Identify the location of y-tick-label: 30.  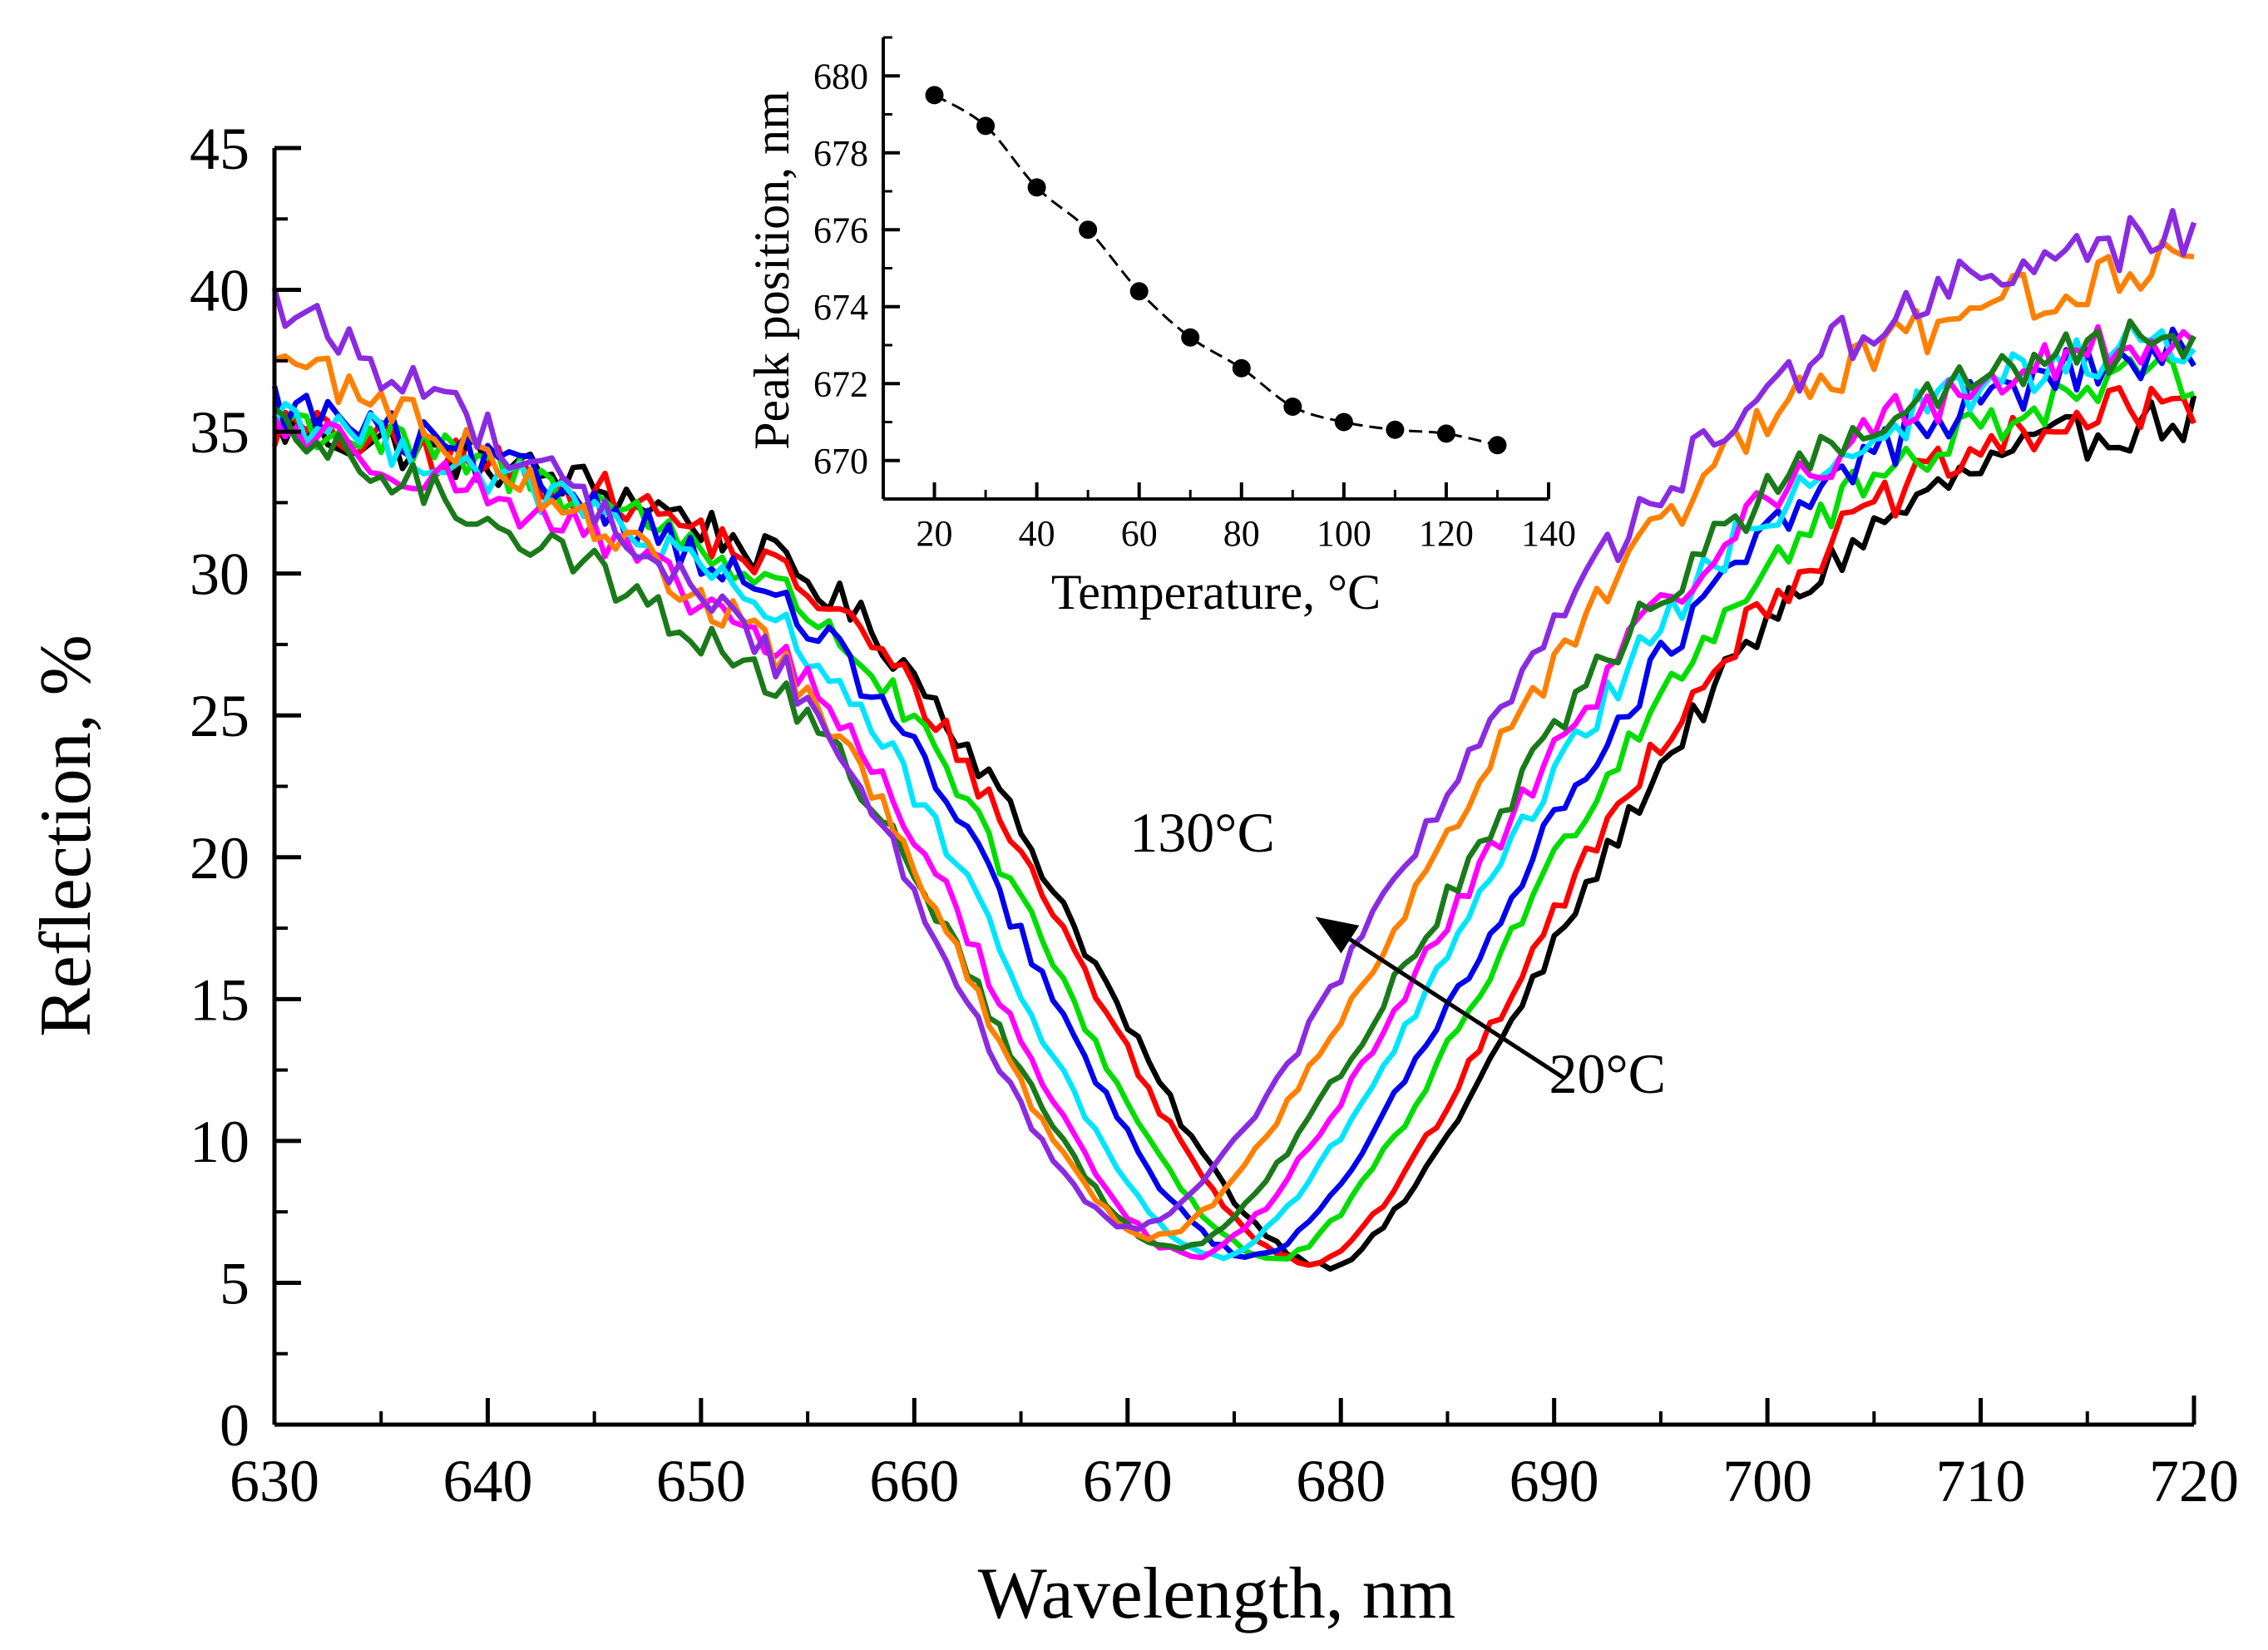
(220, 574).